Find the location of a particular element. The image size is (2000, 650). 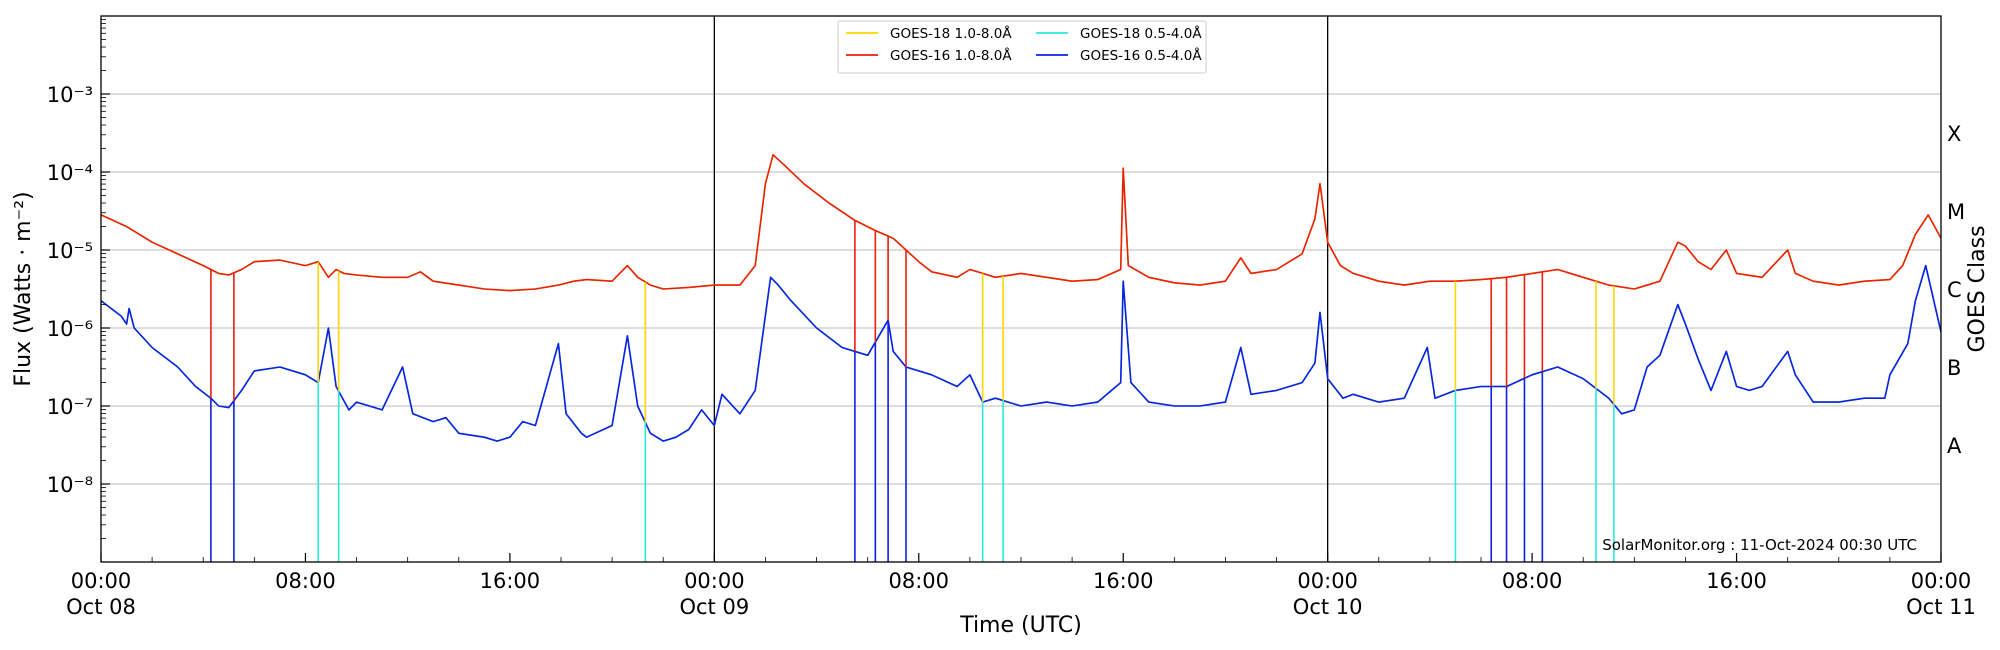

goes-class-label: B is located at coordinates (1954, 368).